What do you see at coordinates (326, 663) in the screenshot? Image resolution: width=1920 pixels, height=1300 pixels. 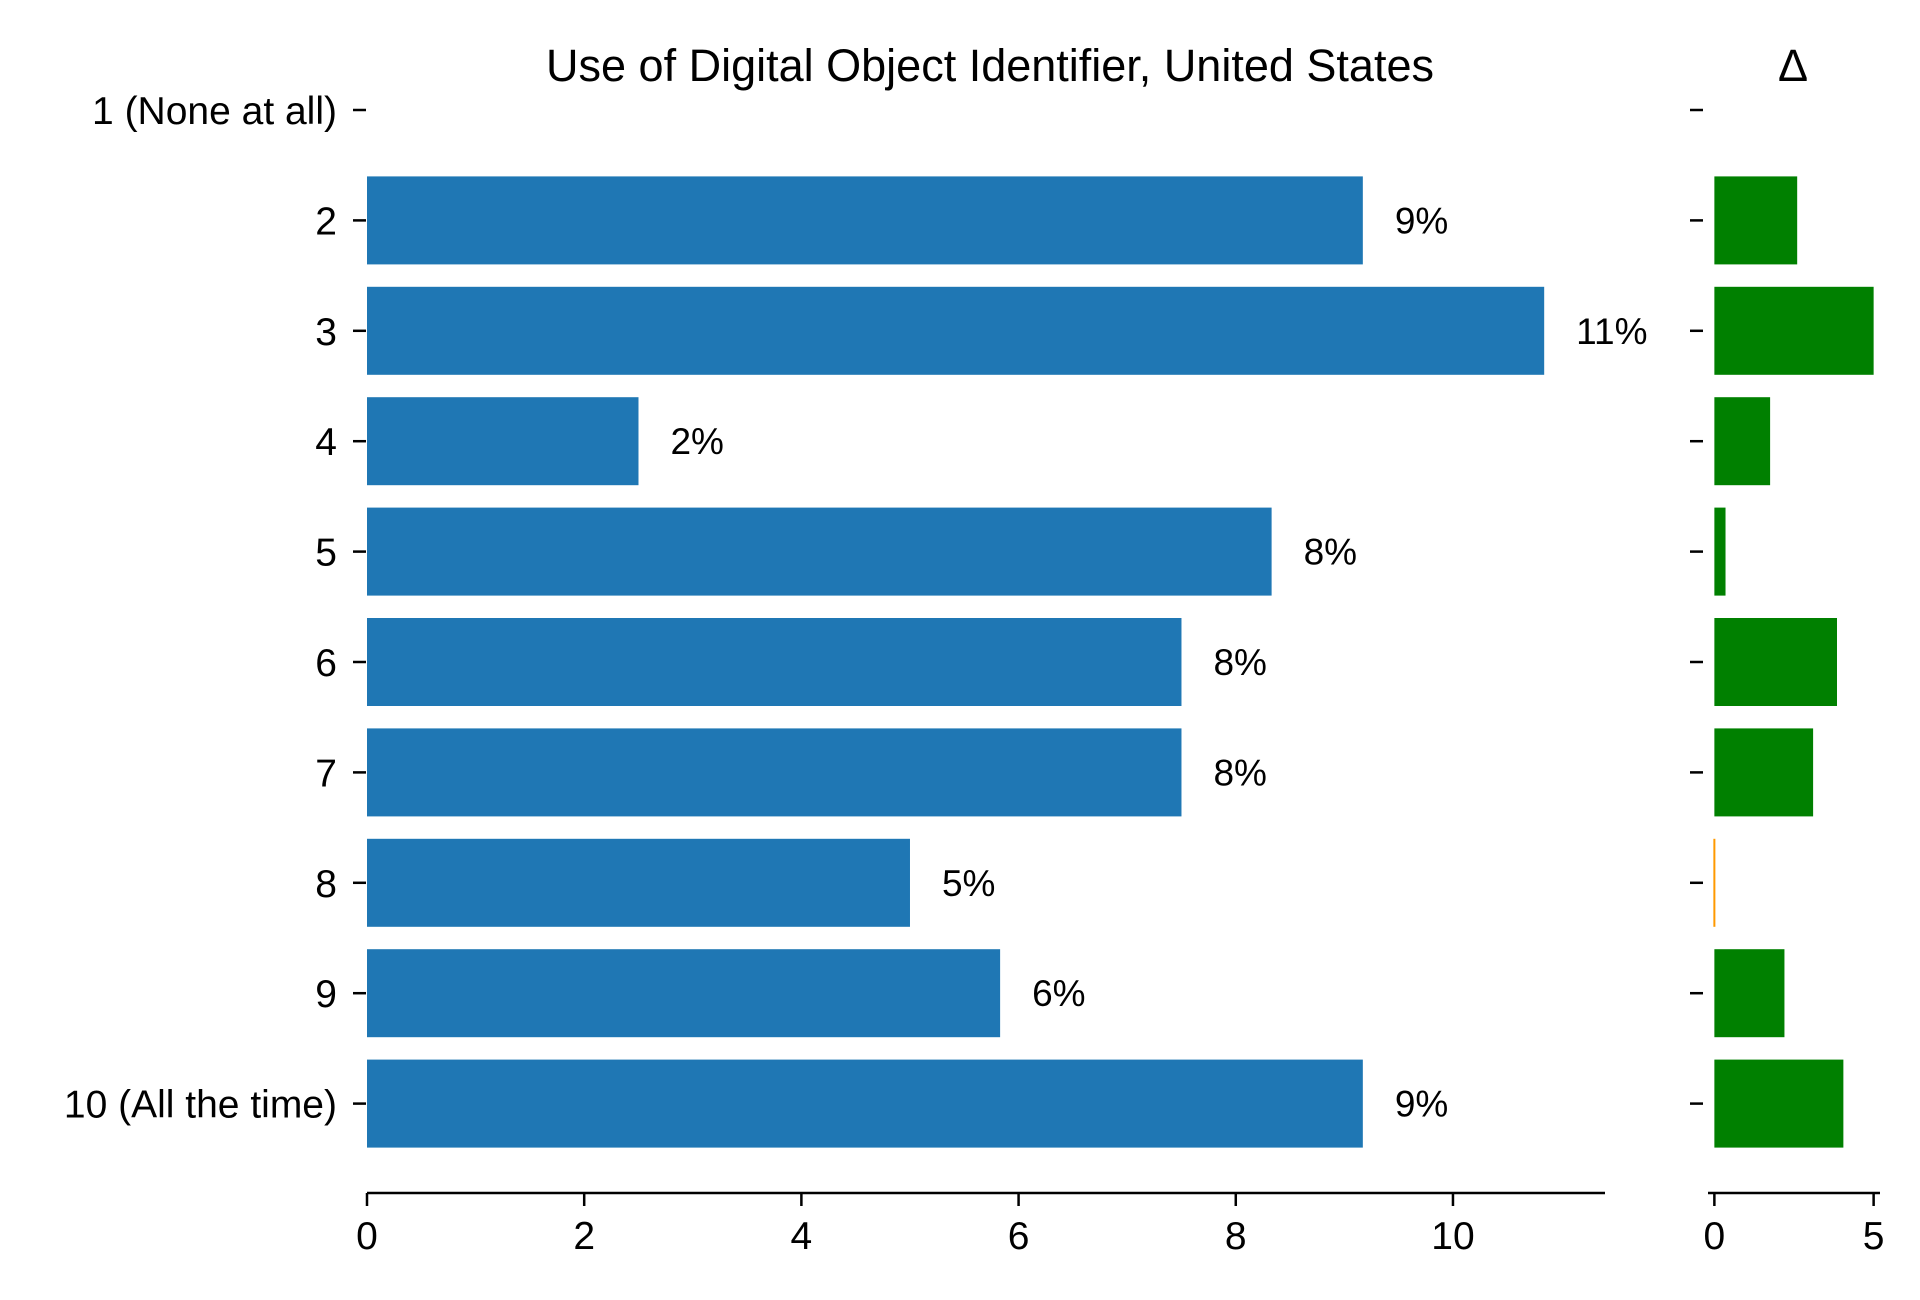 I see `main-ytick-label: 6` at bounding box center [326, 663].